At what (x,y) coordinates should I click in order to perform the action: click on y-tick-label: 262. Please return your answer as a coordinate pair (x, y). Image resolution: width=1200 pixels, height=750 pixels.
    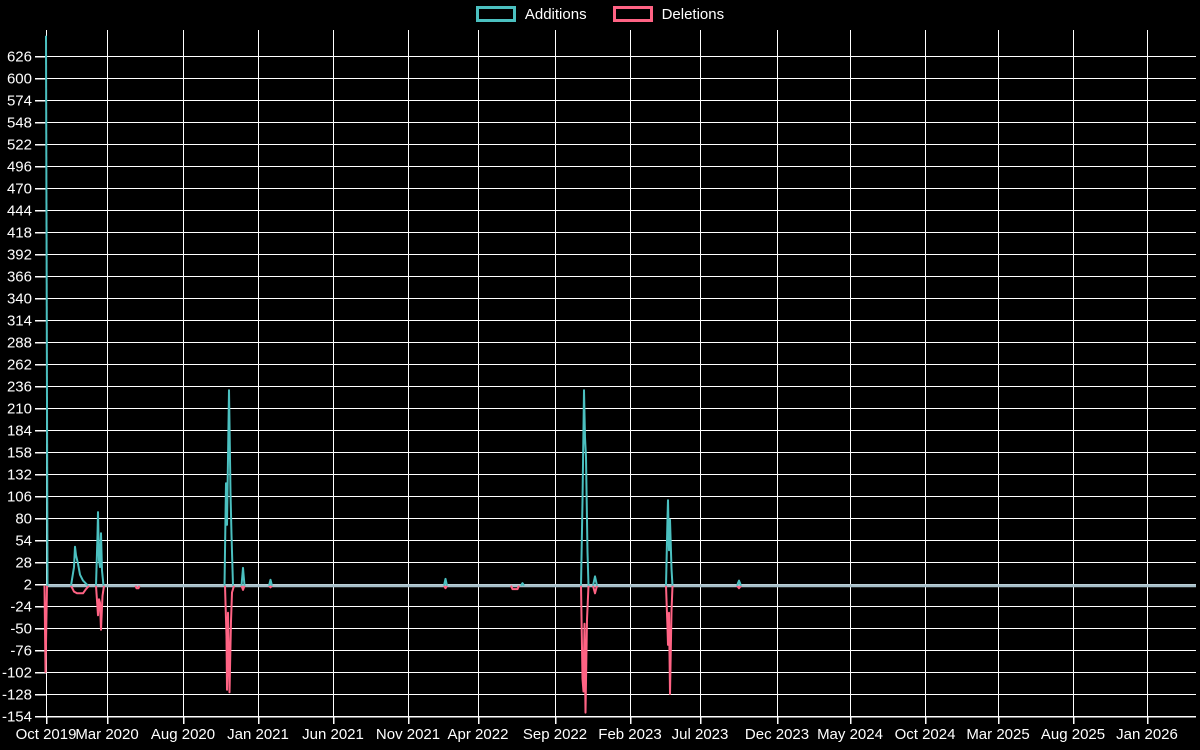
    Looking at the image, I should click on (19, 365).